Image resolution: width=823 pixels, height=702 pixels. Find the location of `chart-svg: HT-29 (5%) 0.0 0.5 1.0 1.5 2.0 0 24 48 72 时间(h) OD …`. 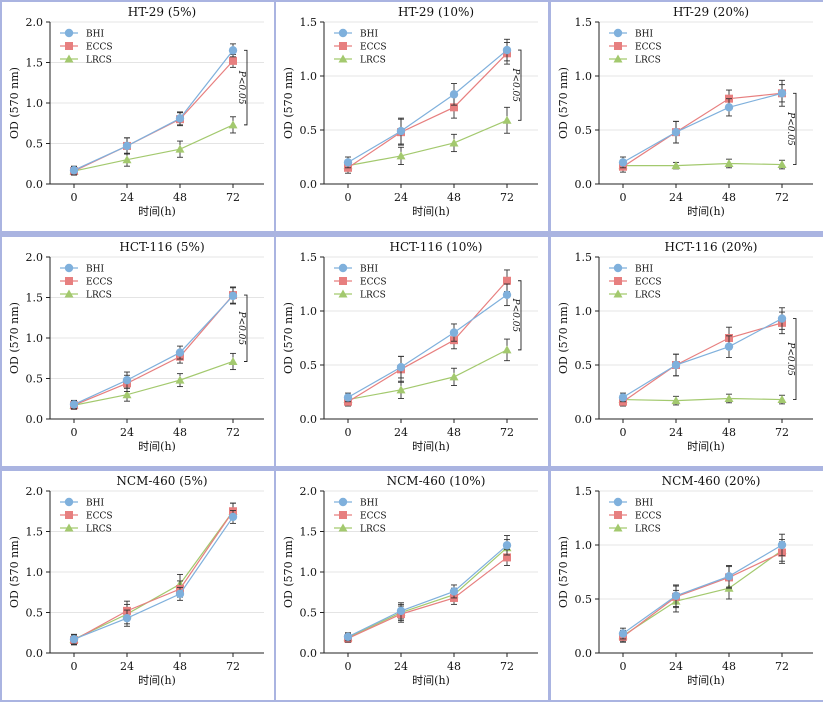

chart-svg: HT-29 (5%) 0.0 0.5 1.0 1.5 2.0 0 24 48 72 时间(h) OD … is located at coordinates (136, 111).